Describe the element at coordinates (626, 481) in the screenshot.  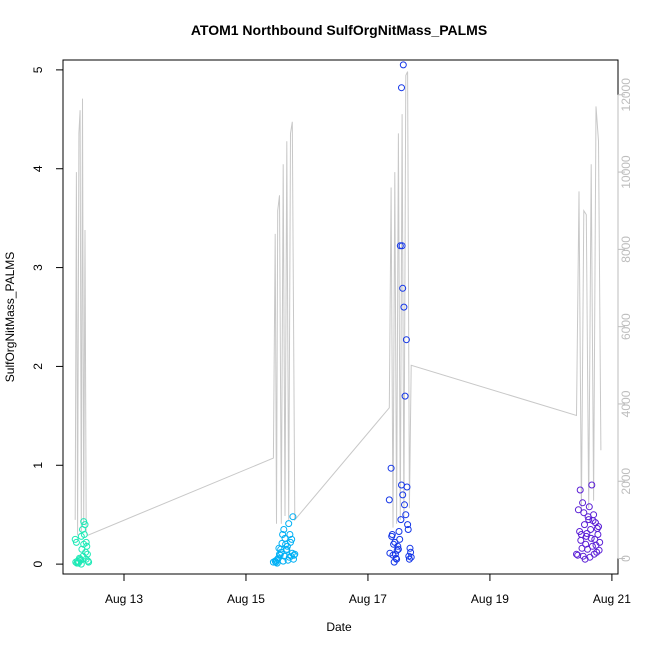
I see `right-y-tick-label: 2000` at that location.